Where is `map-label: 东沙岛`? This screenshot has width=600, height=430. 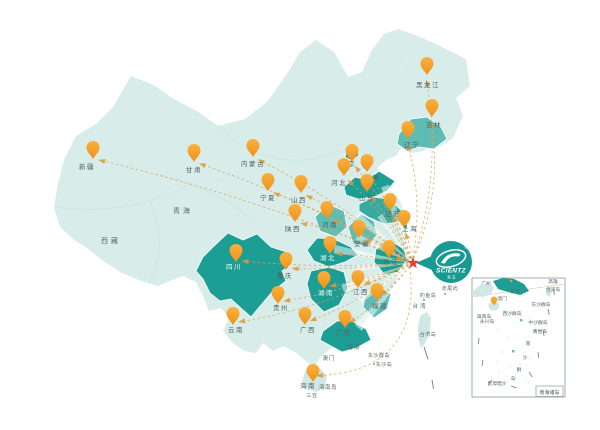
map-label: 东沙岛 is located at coordinates (384, 364).